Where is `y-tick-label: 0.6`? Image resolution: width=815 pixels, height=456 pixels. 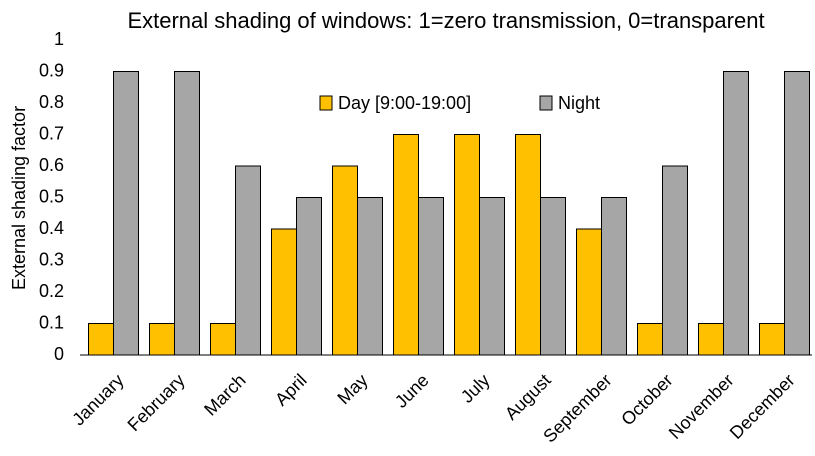 y-tick-label: 0.6 is located at coordinates (51, 165).